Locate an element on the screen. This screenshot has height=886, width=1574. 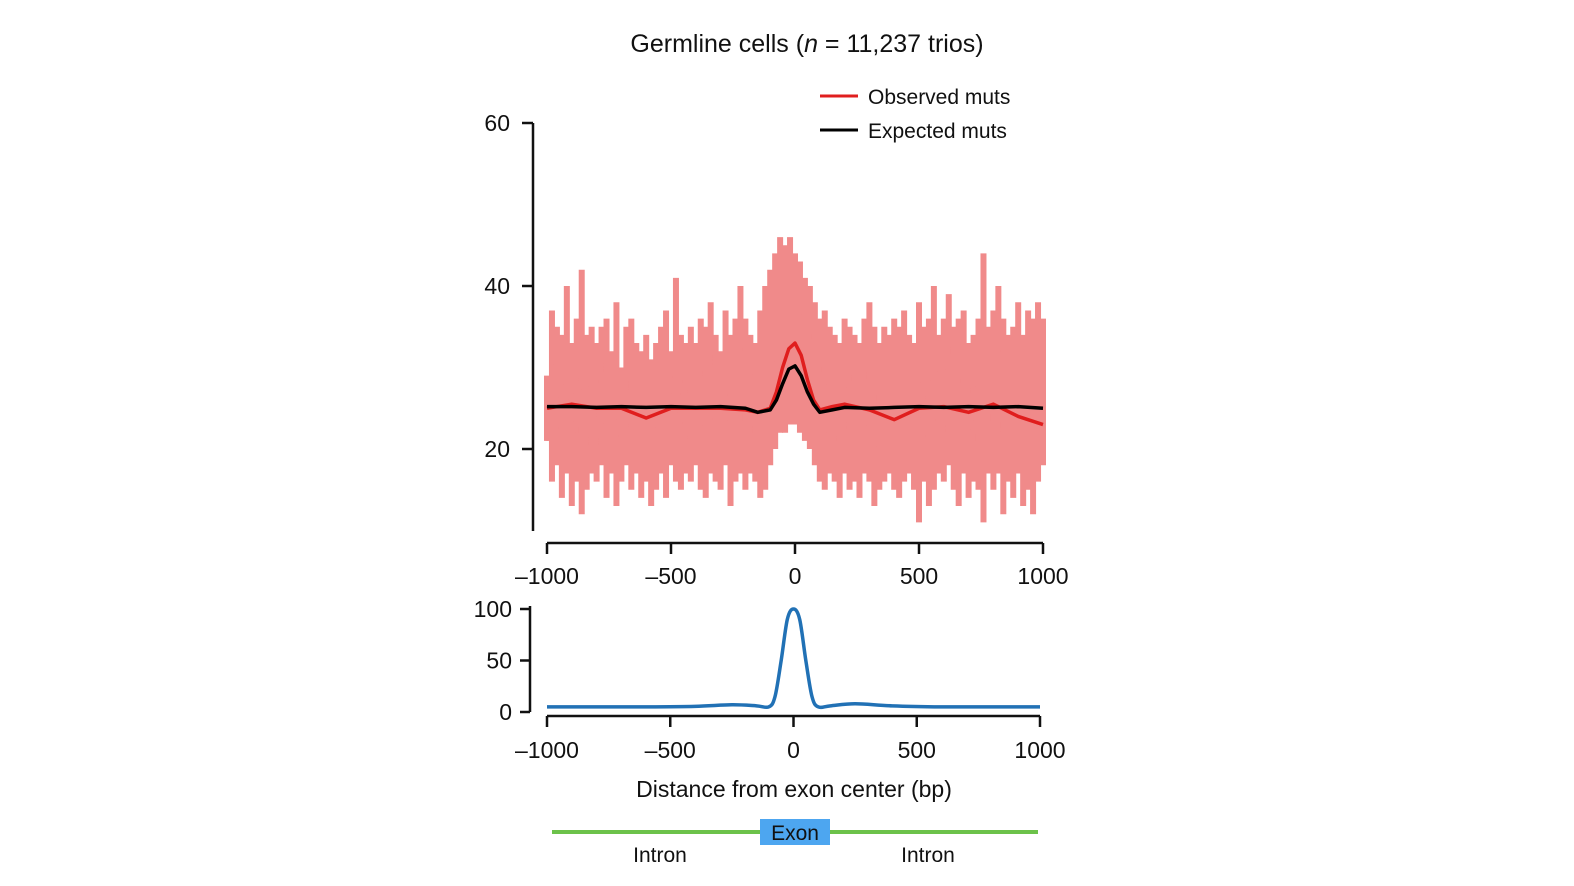
y-tick-label: 20 is located at coordinates (497, 449).